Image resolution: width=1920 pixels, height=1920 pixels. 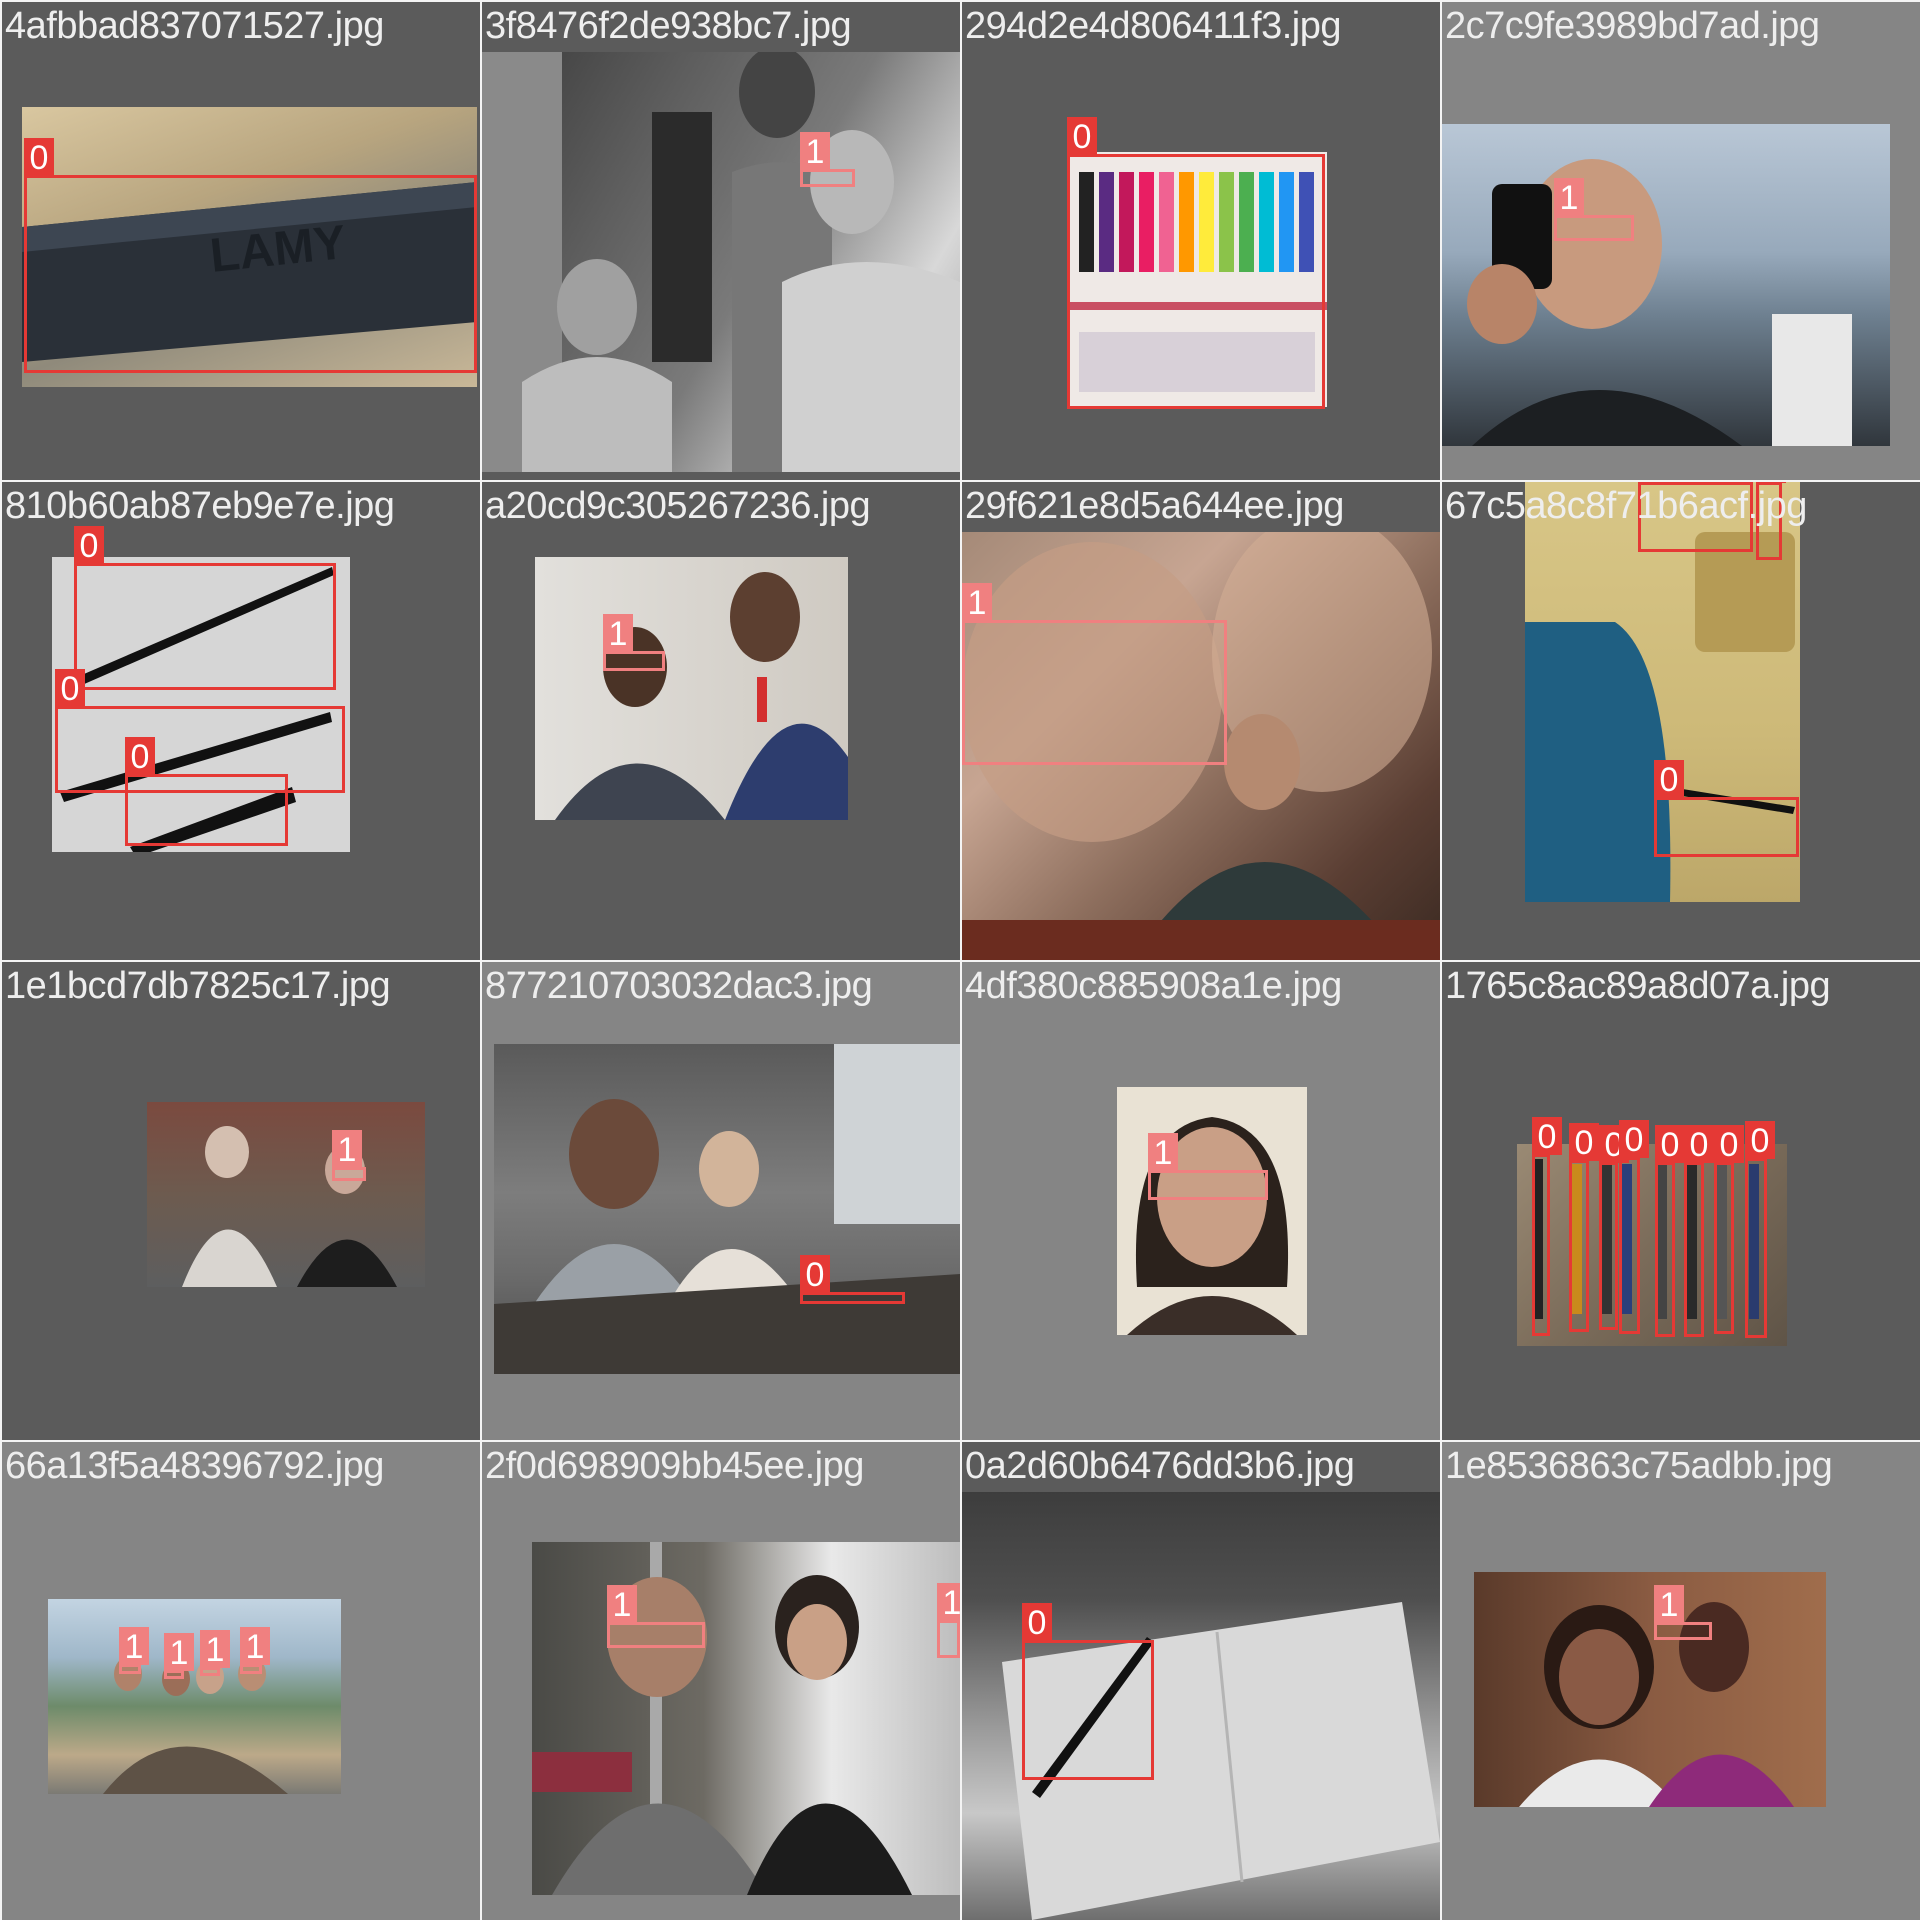 I want to click on mosaic-tile: 0 0a2d60b6476dd3b6.jpg, so click(x=1201, y=1681).